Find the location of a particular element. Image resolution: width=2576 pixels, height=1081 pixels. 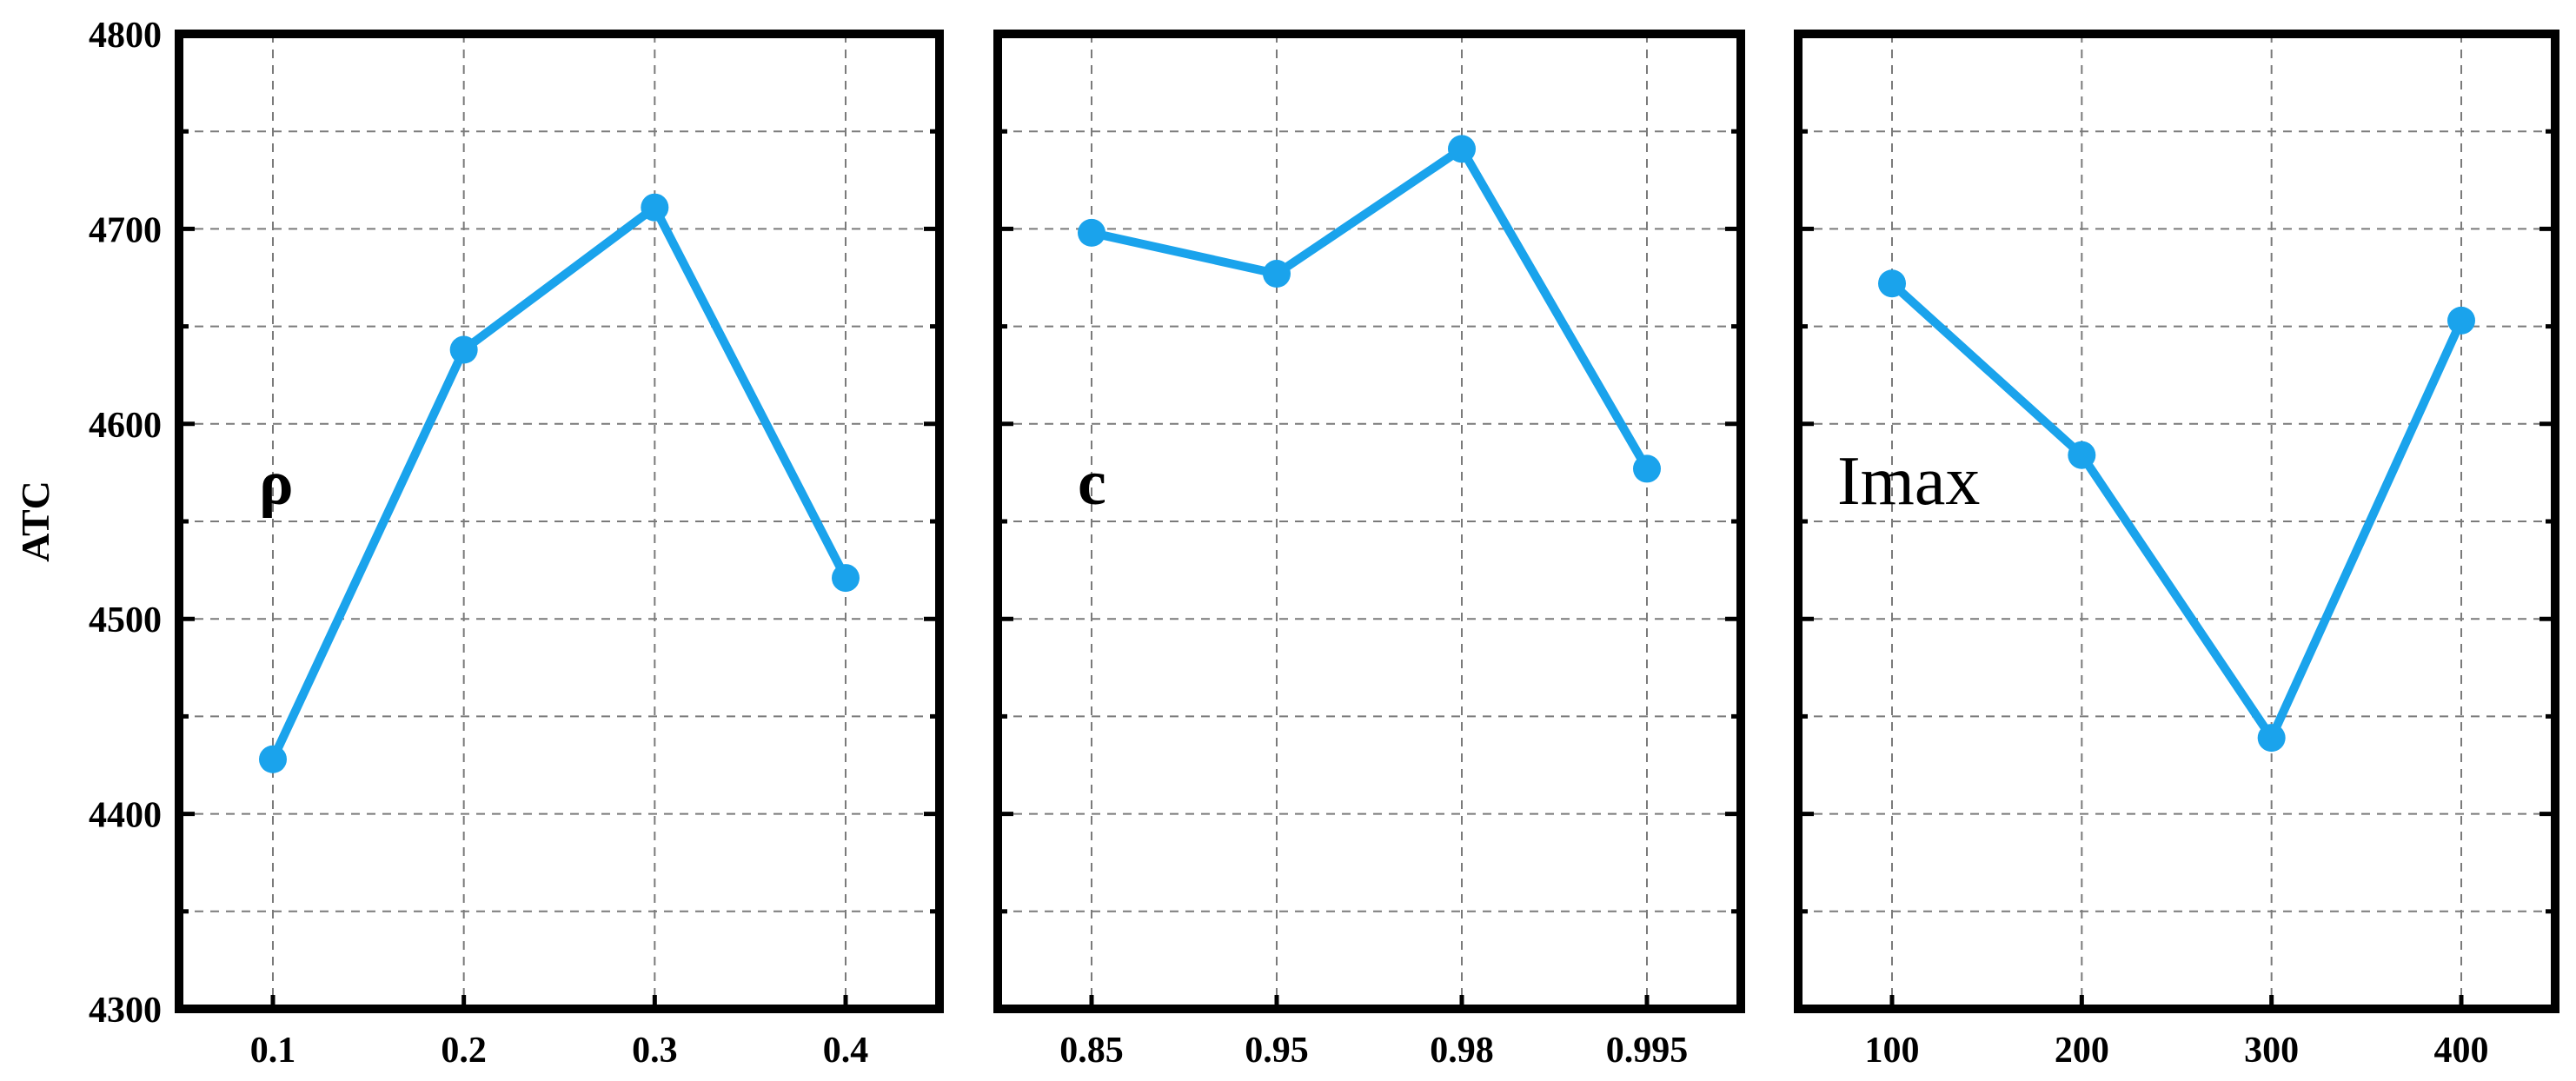

x-tick-label: 0.4 is located at coordinates (846, 1051).